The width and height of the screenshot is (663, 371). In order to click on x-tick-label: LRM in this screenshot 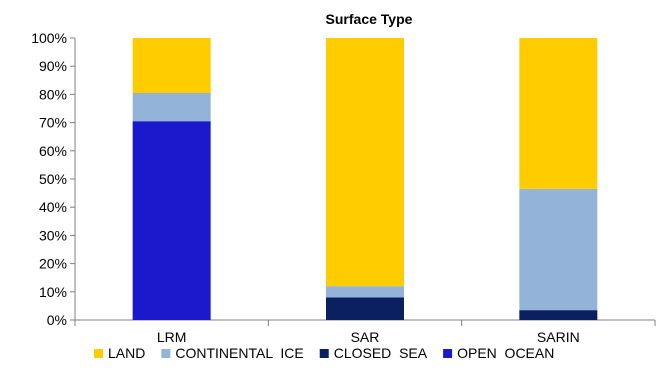, I will do `click(172, 337)`.